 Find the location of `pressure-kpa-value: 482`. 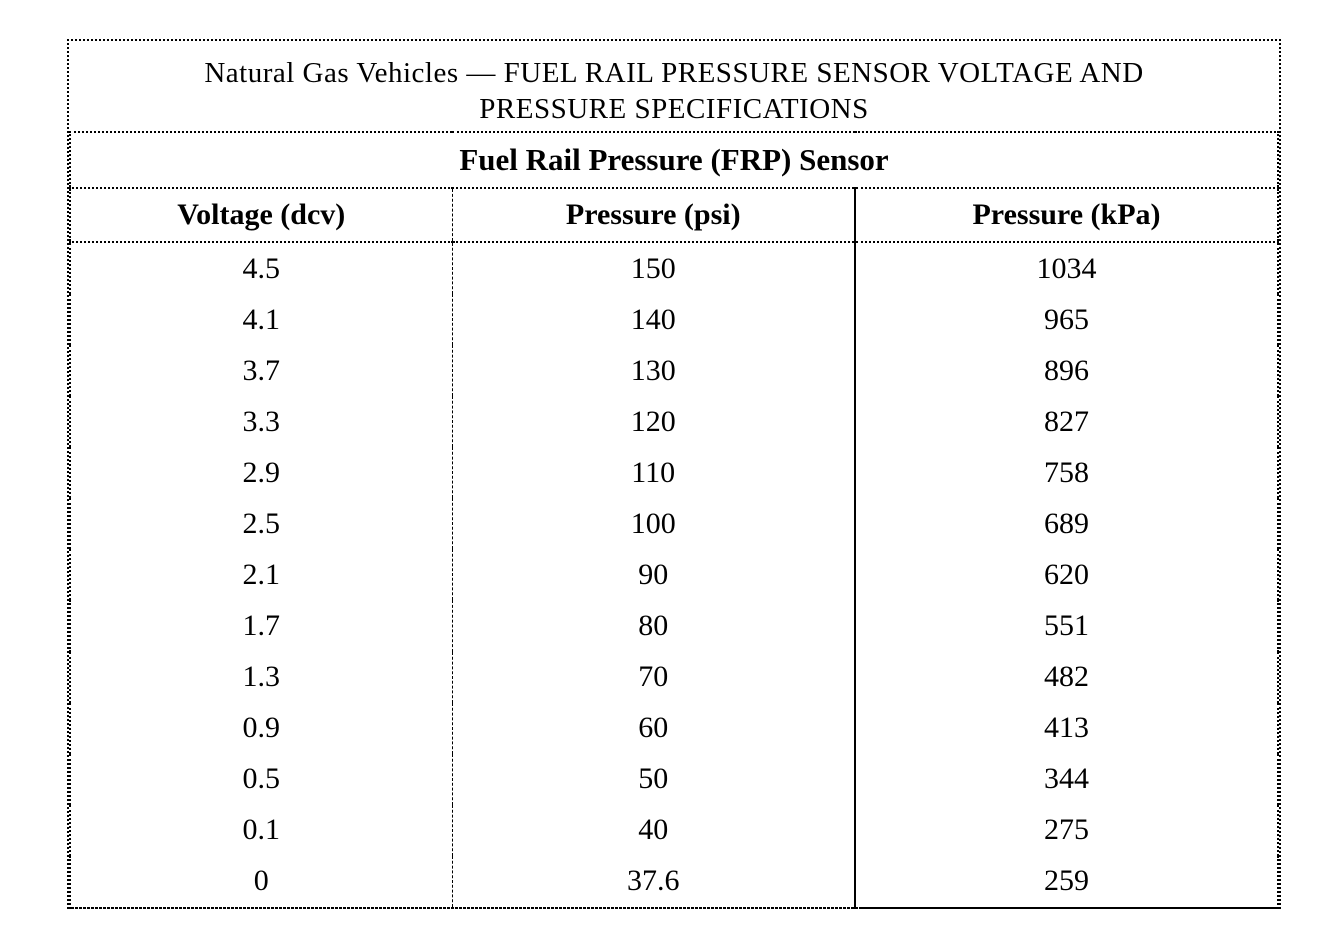

pressure-kpa-value: 482 is located at coordinates (1066, 677).